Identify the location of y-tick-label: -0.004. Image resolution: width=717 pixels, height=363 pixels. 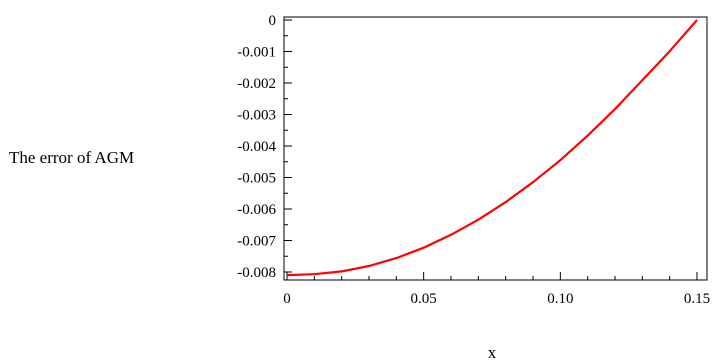
(256, 147).